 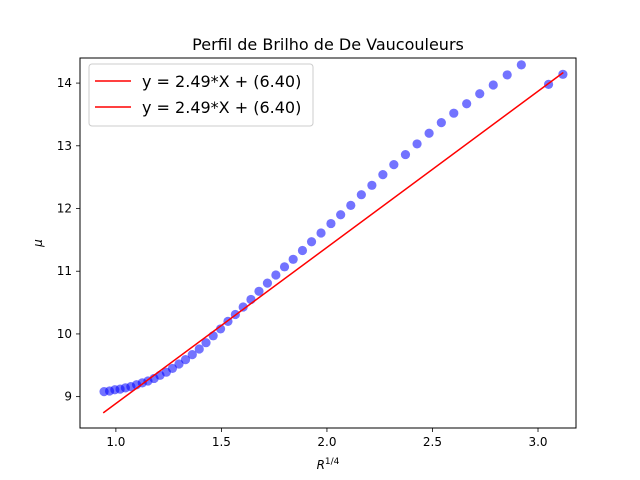 I want to click on y-axis-ticks: 9 10 11 12 13 14, so click(x=68, y=240).